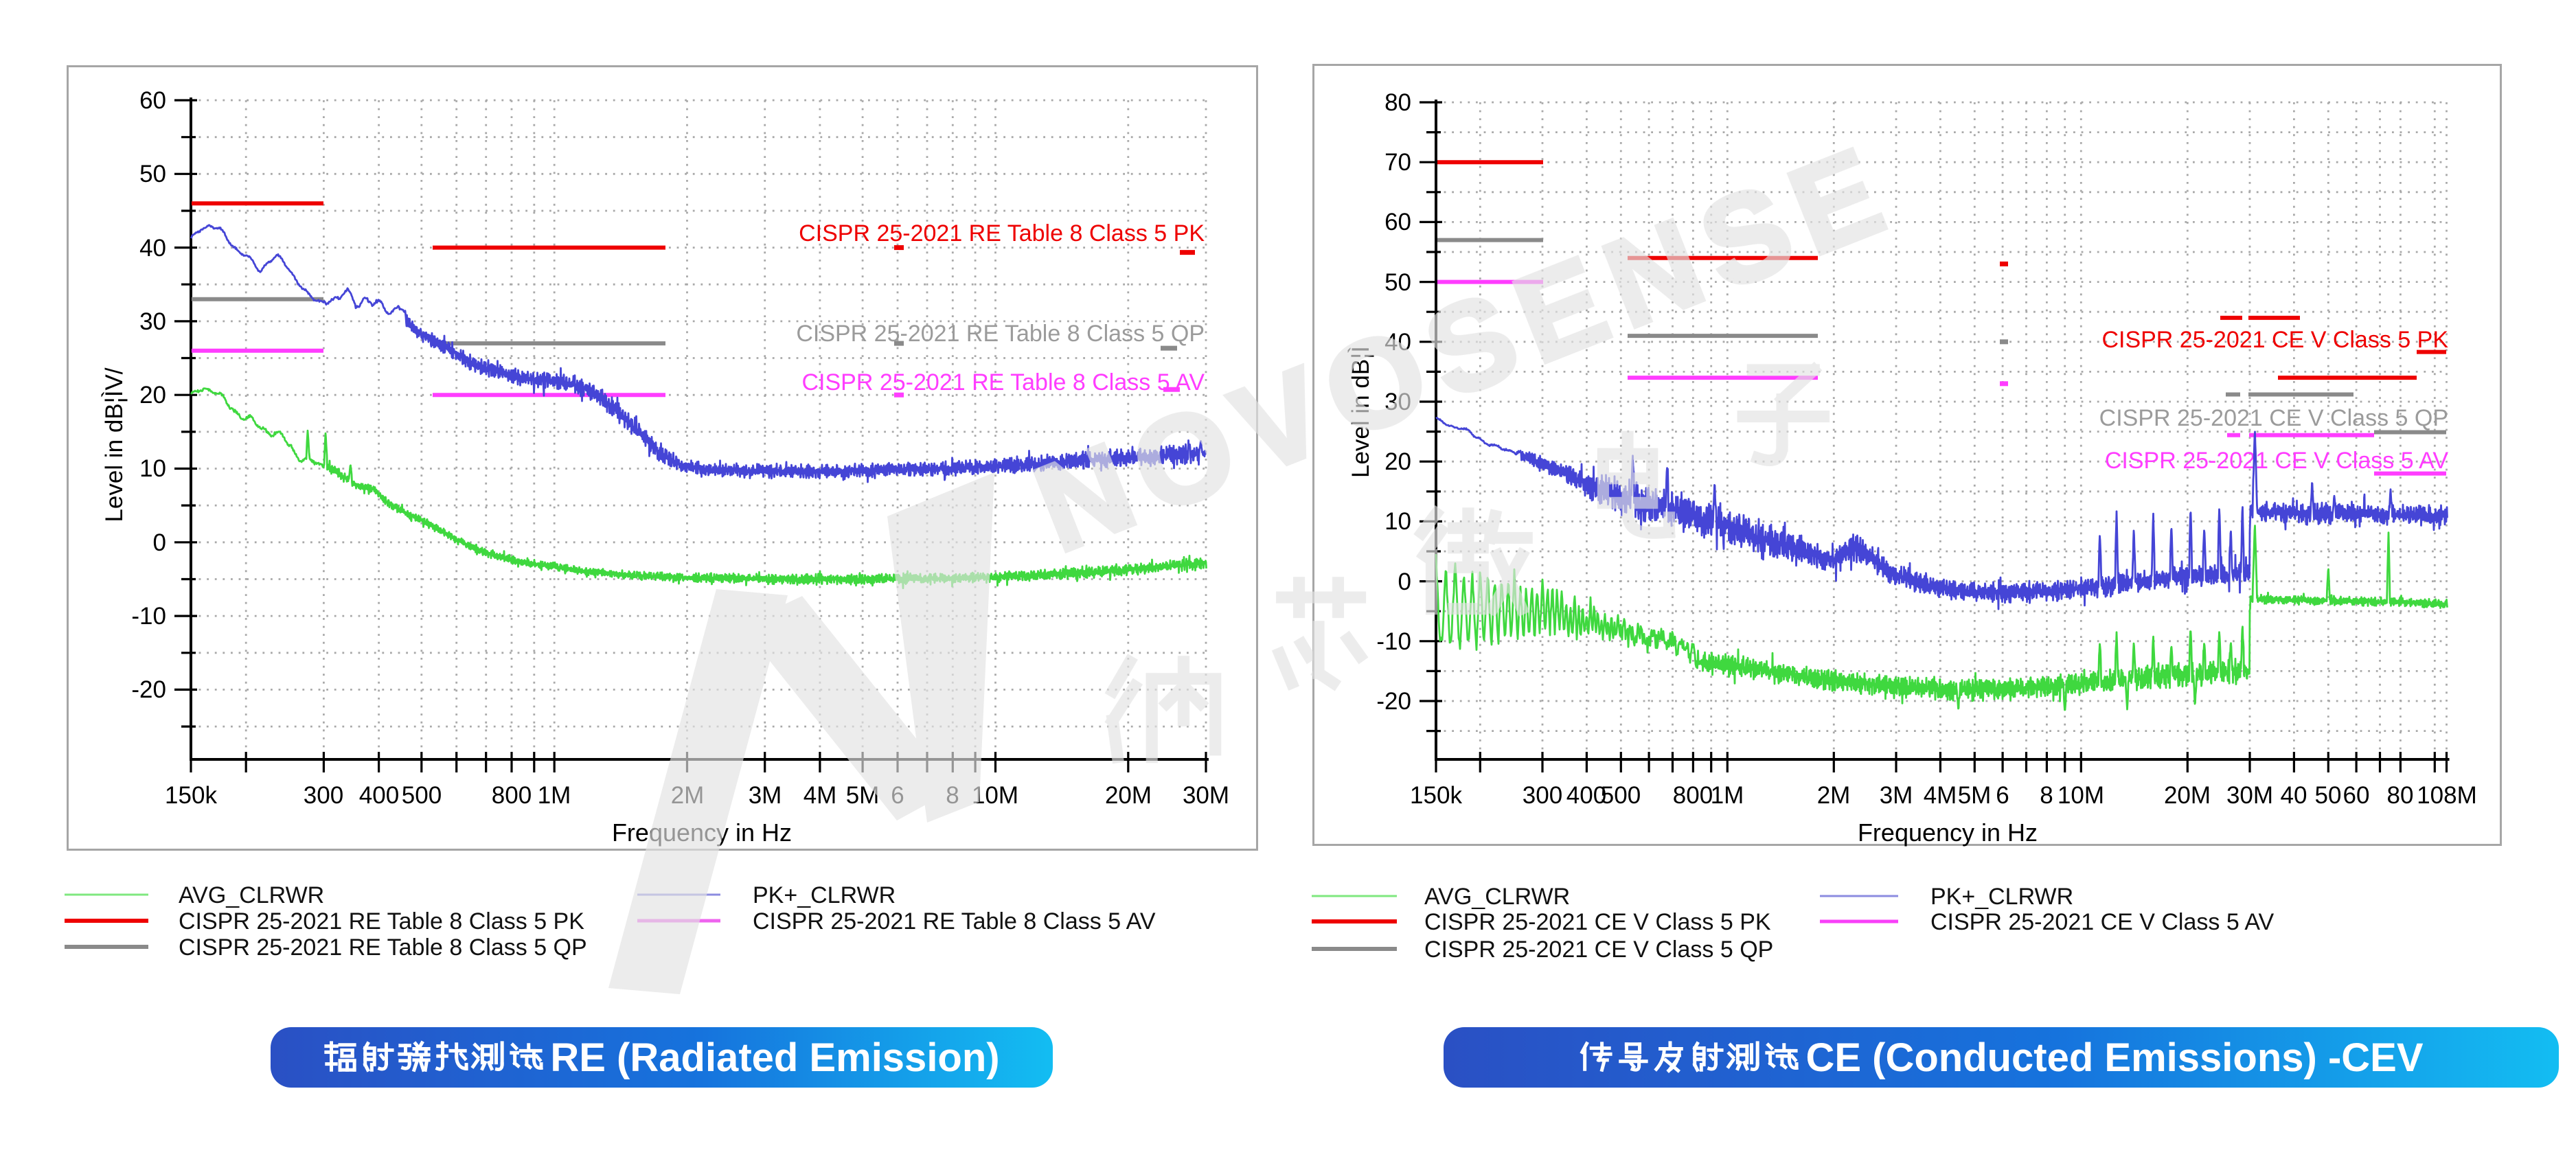 The height and width of the screenshot is (1159, 2576). I want to click on svg-text: 70, so click(1397, 162).